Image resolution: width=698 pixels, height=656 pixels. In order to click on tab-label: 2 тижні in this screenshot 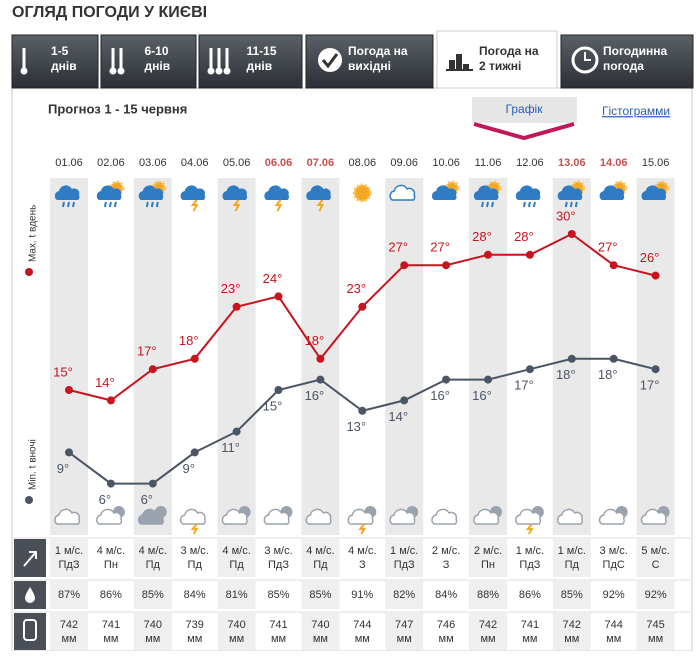, I will do `click(500, 66)`.